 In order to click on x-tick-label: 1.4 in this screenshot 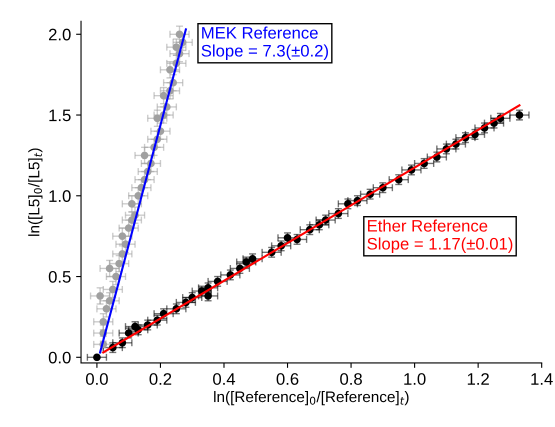, I will do `click(542, 379)`.